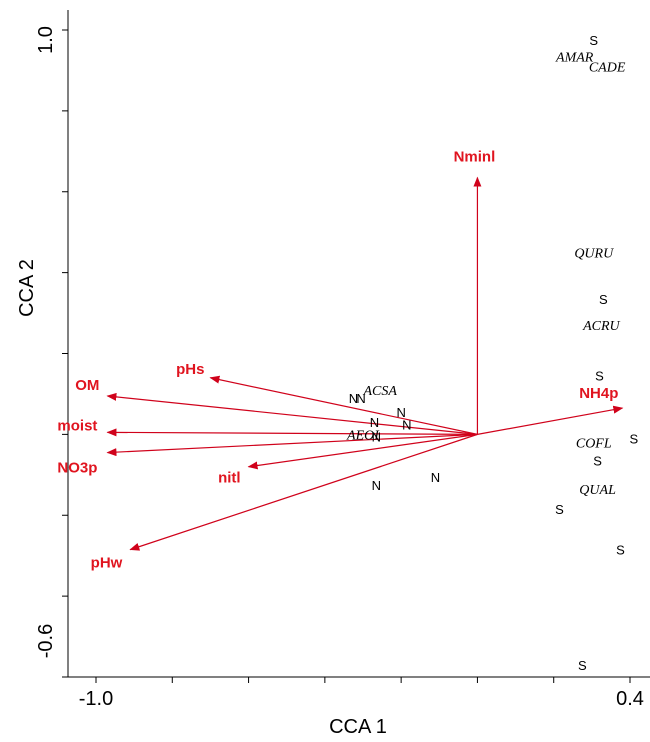  What do you see at coordinates (574, 57) in the screenshot?
I see `species-label-amar: AMAR` at bounding box center [574, 57].